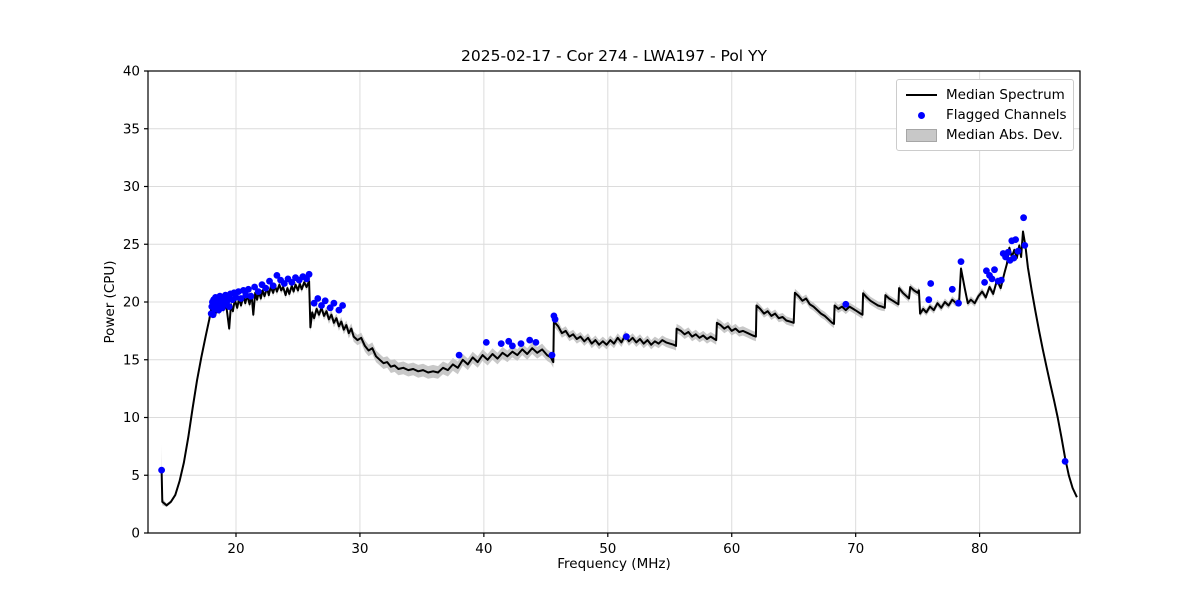  What do you see at coordinates (731, 549) in the screenshot?
I see `x-tick-label: 60` at bounding box center [731, 549].